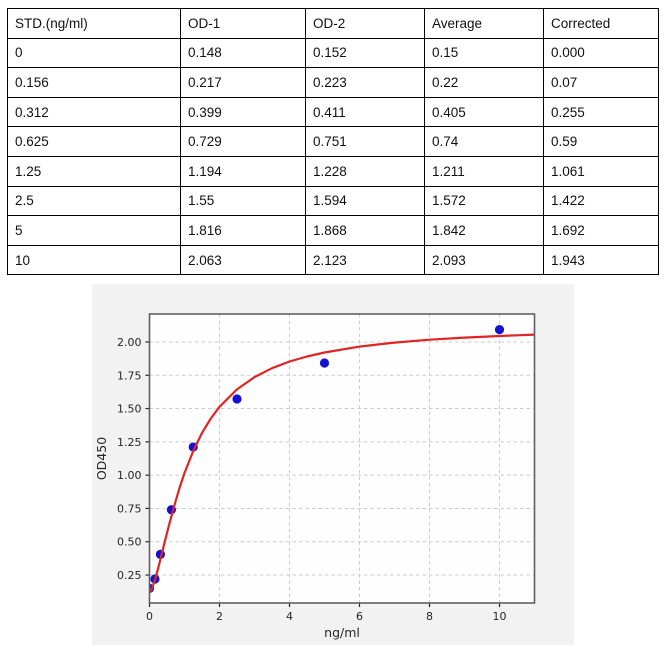 The width and height of the screenshot is (670, 650). What do you see at coordinates (129, 508) in the screenshot?
I see `y-tick-label: 0.75` at bounding box center [129, 508].